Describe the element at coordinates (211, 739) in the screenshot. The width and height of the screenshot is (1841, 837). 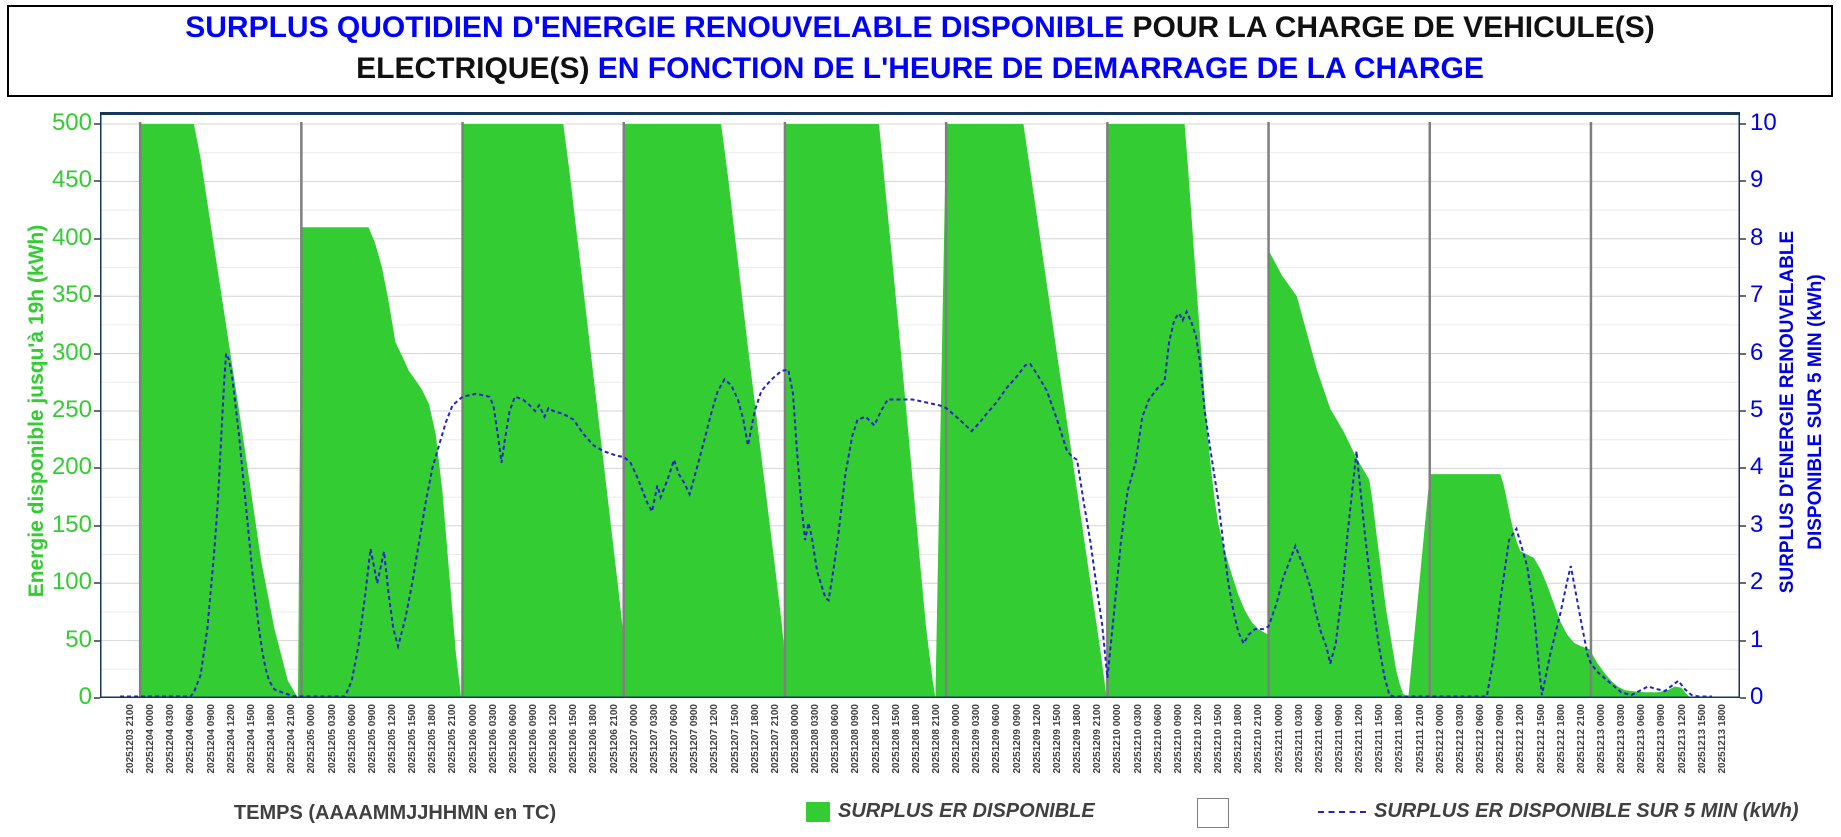
I see `x-axis-tick-label: 20251204 0900` at that location.